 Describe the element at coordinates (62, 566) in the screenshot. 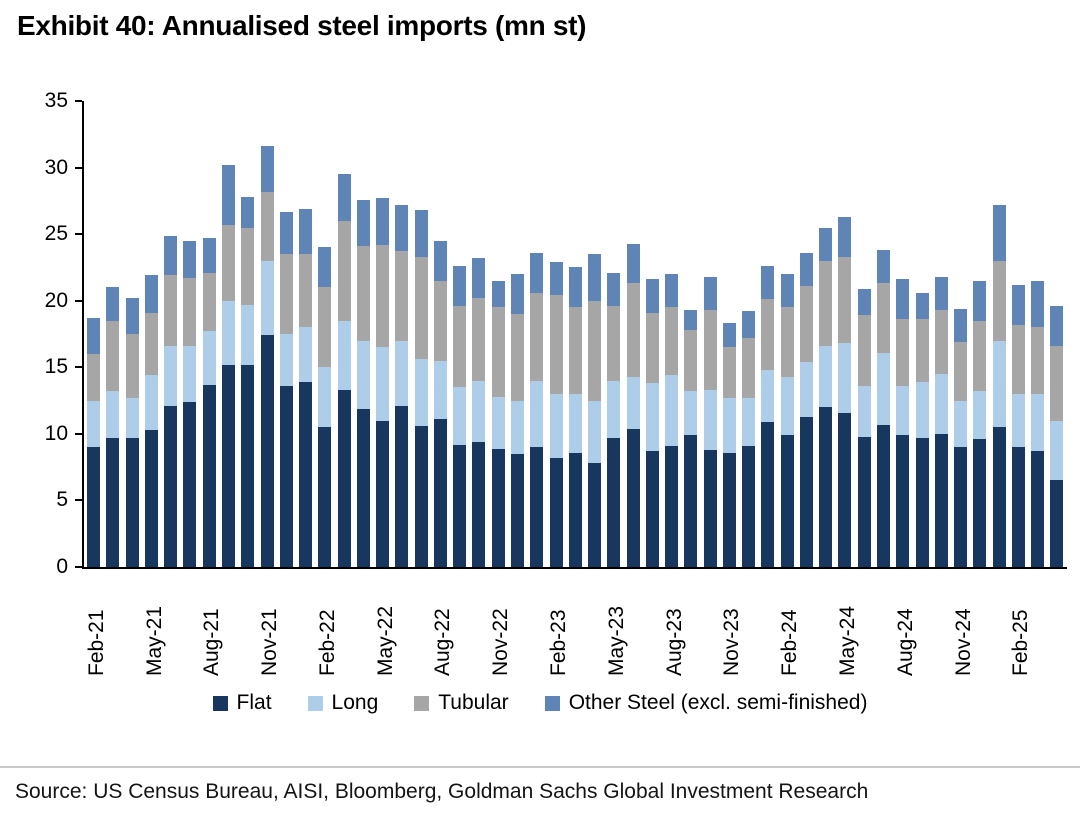

I see `y-tick-label: 0` at that location.